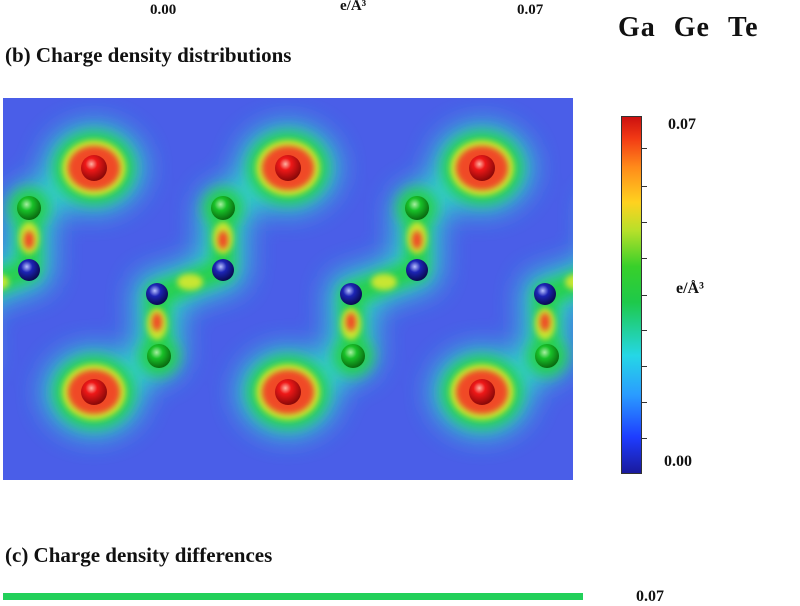 Image resolution: width=800 pixels, height=606 pixels. I want to click on legend-ga: Ga, so click(637, 27).